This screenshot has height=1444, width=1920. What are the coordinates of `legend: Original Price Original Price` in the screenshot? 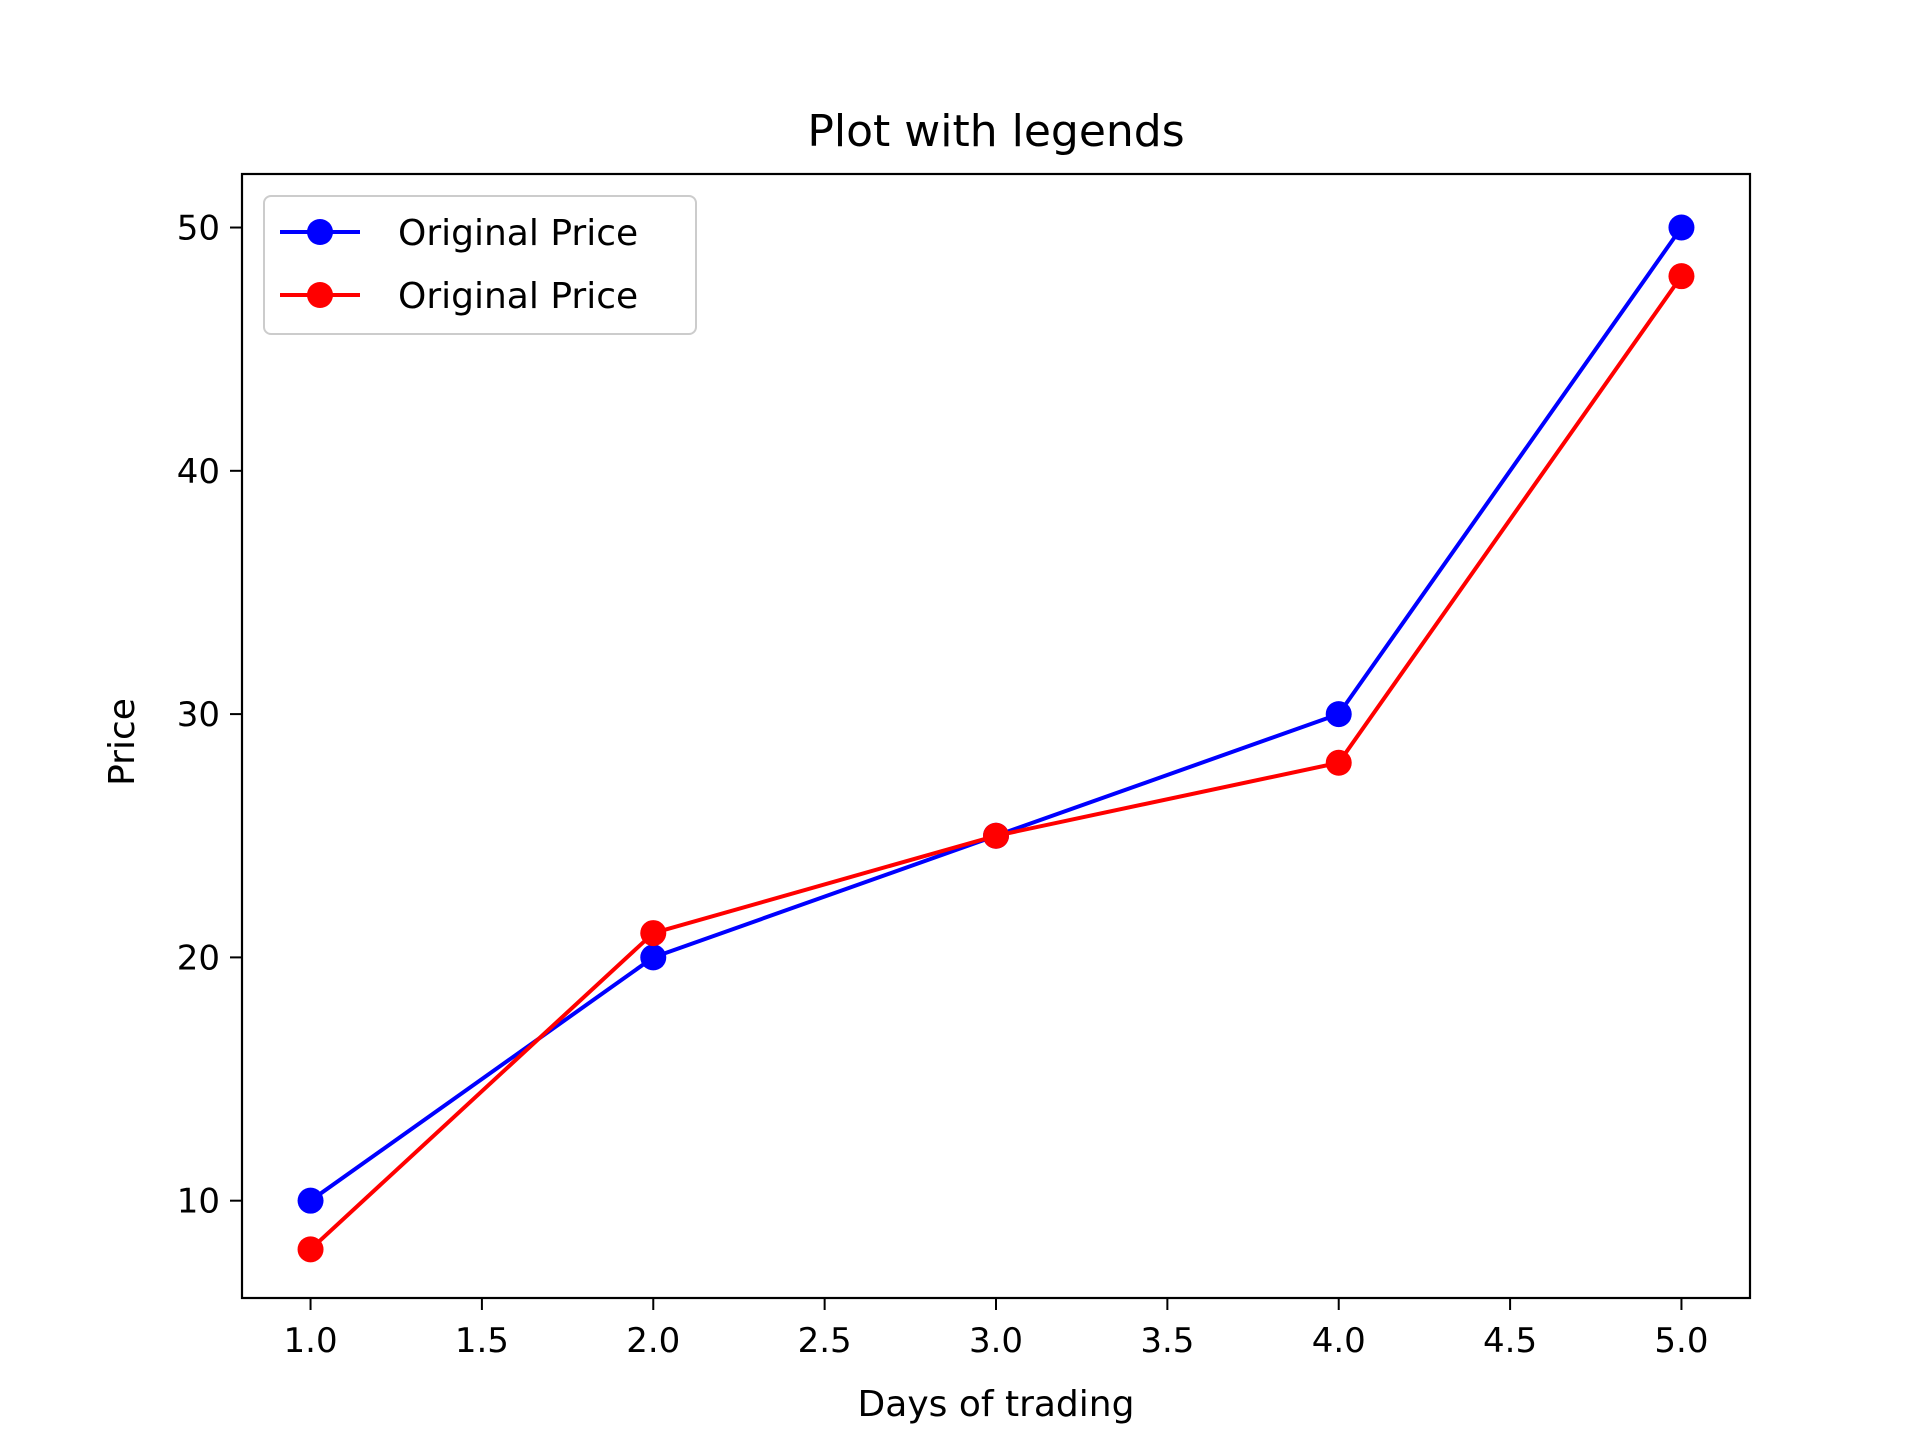 It's located at (480, 265).